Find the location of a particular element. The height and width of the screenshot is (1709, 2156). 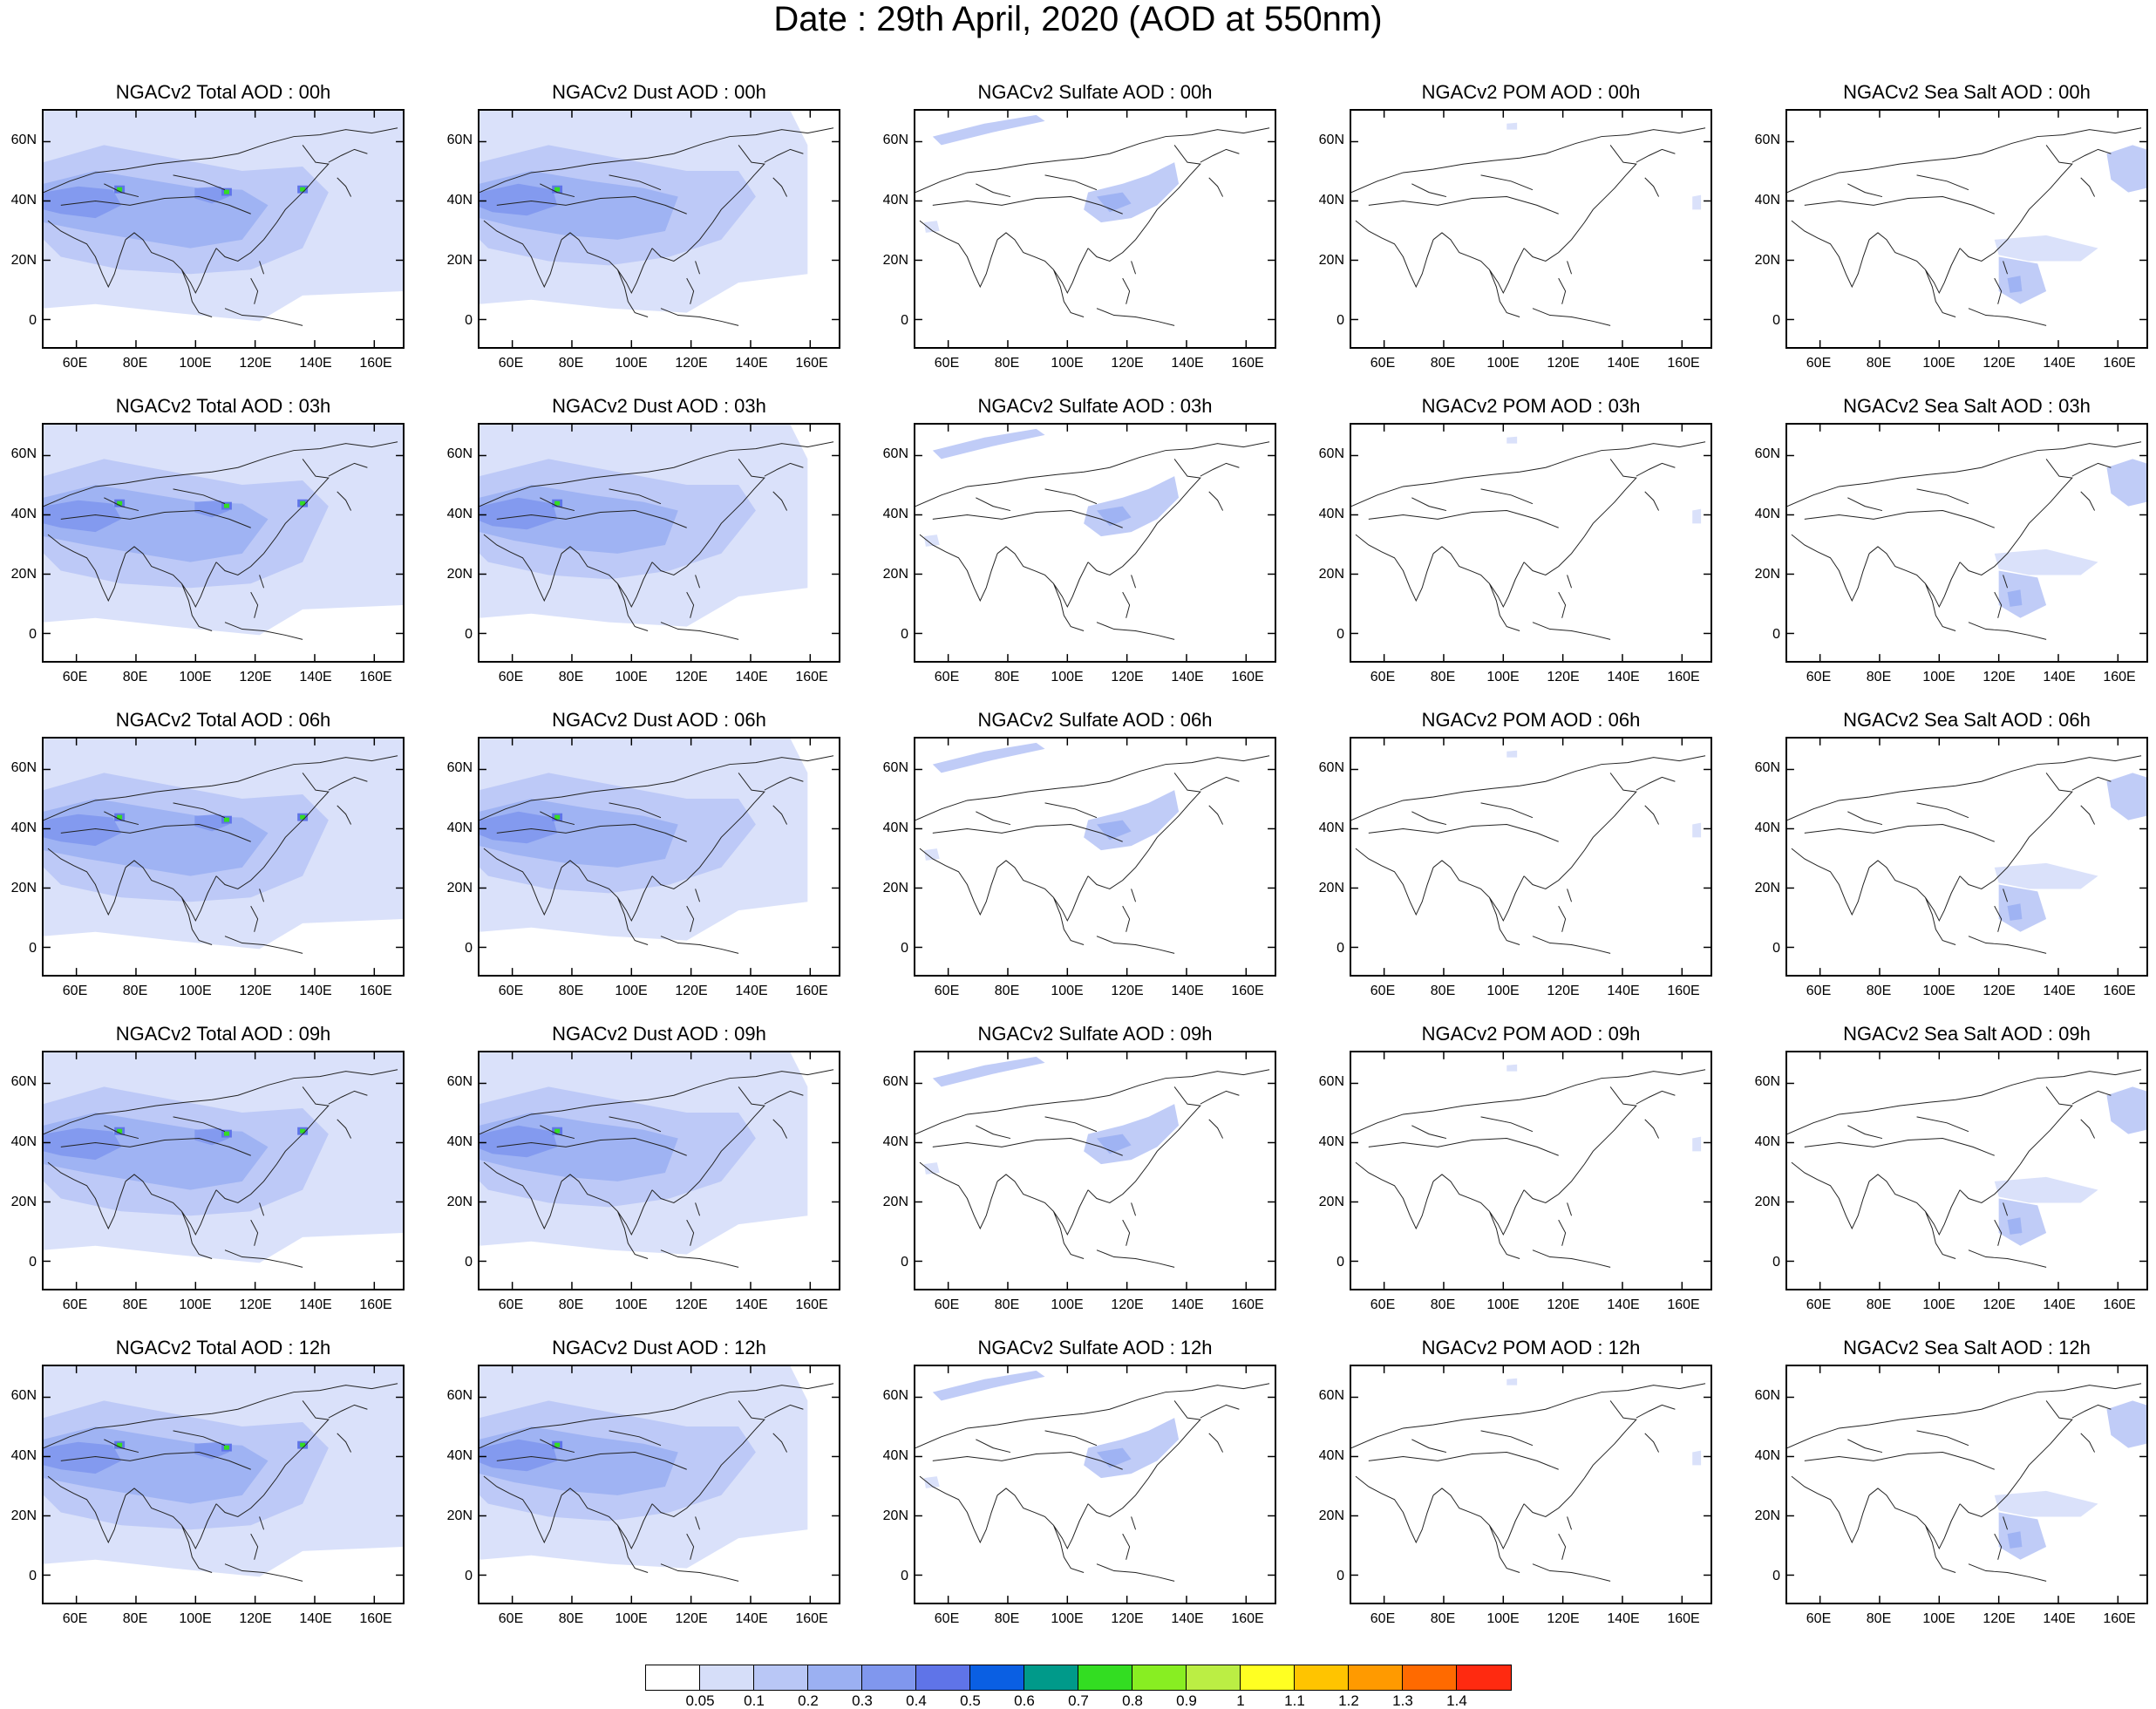

page-title: Date : 29th April, 2020 (AOD at 550nm) is located at coordinates (1078, 19).